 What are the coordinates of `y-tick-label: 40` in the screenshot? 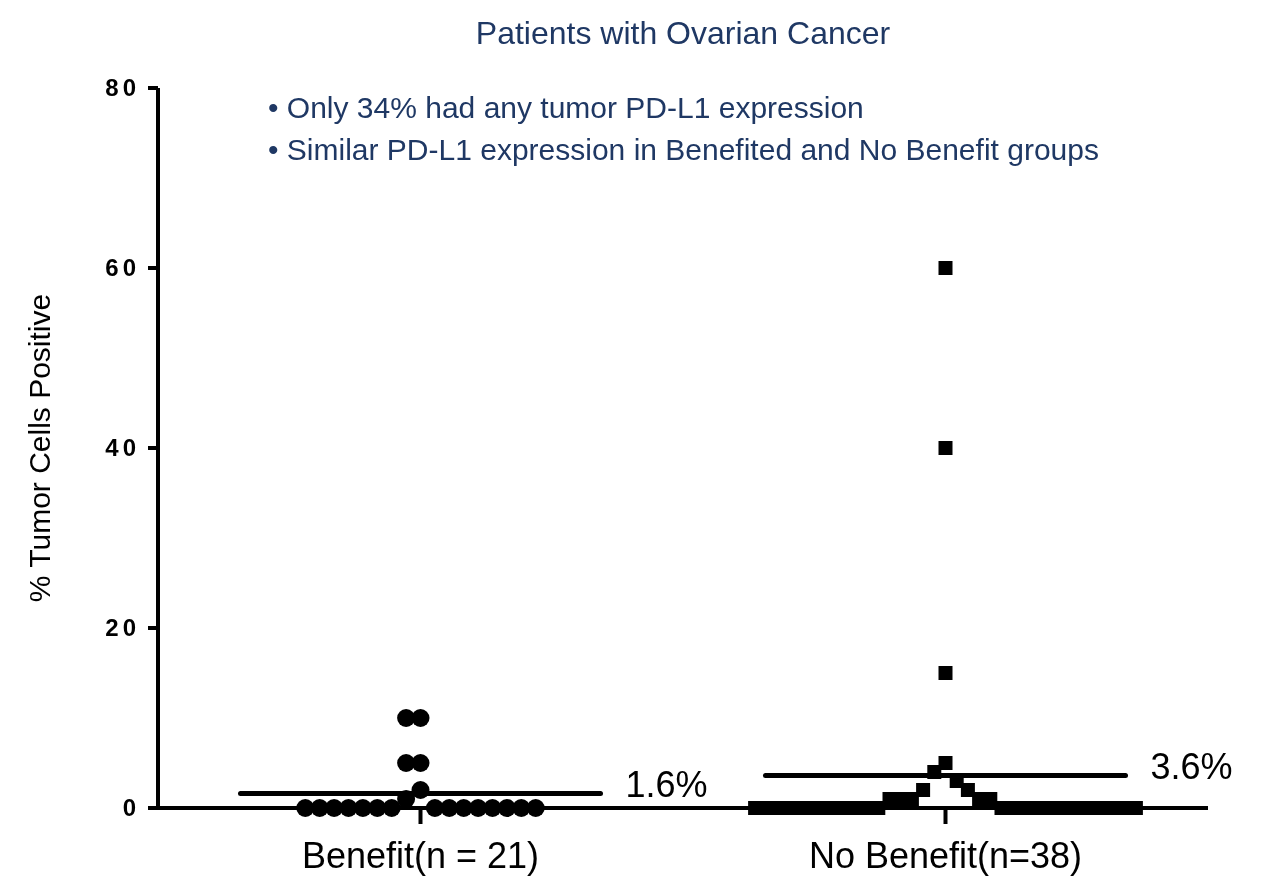 It's located at (122, 448).